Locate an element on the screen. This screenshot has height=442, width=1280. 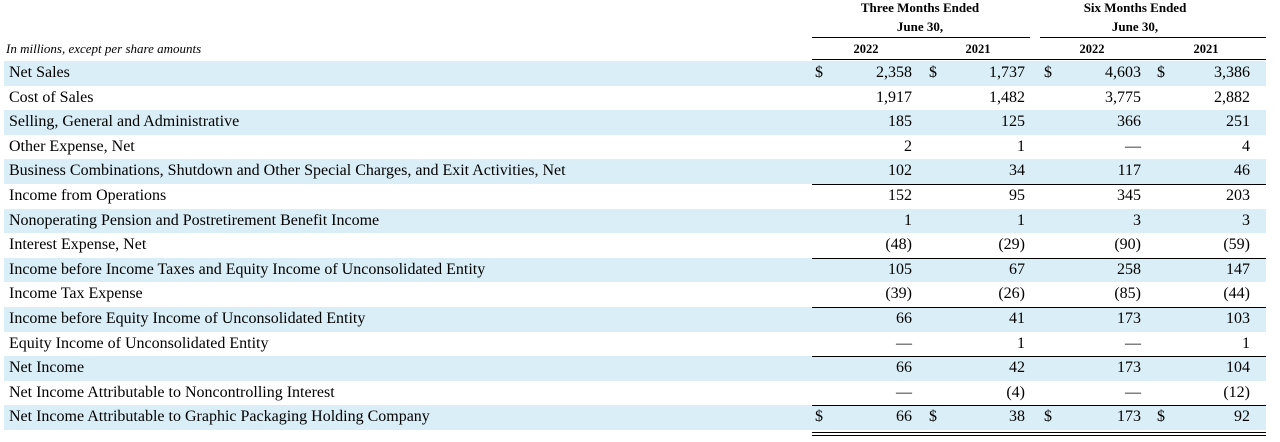
cell-value: 2 is located at coordinates (908, 146).